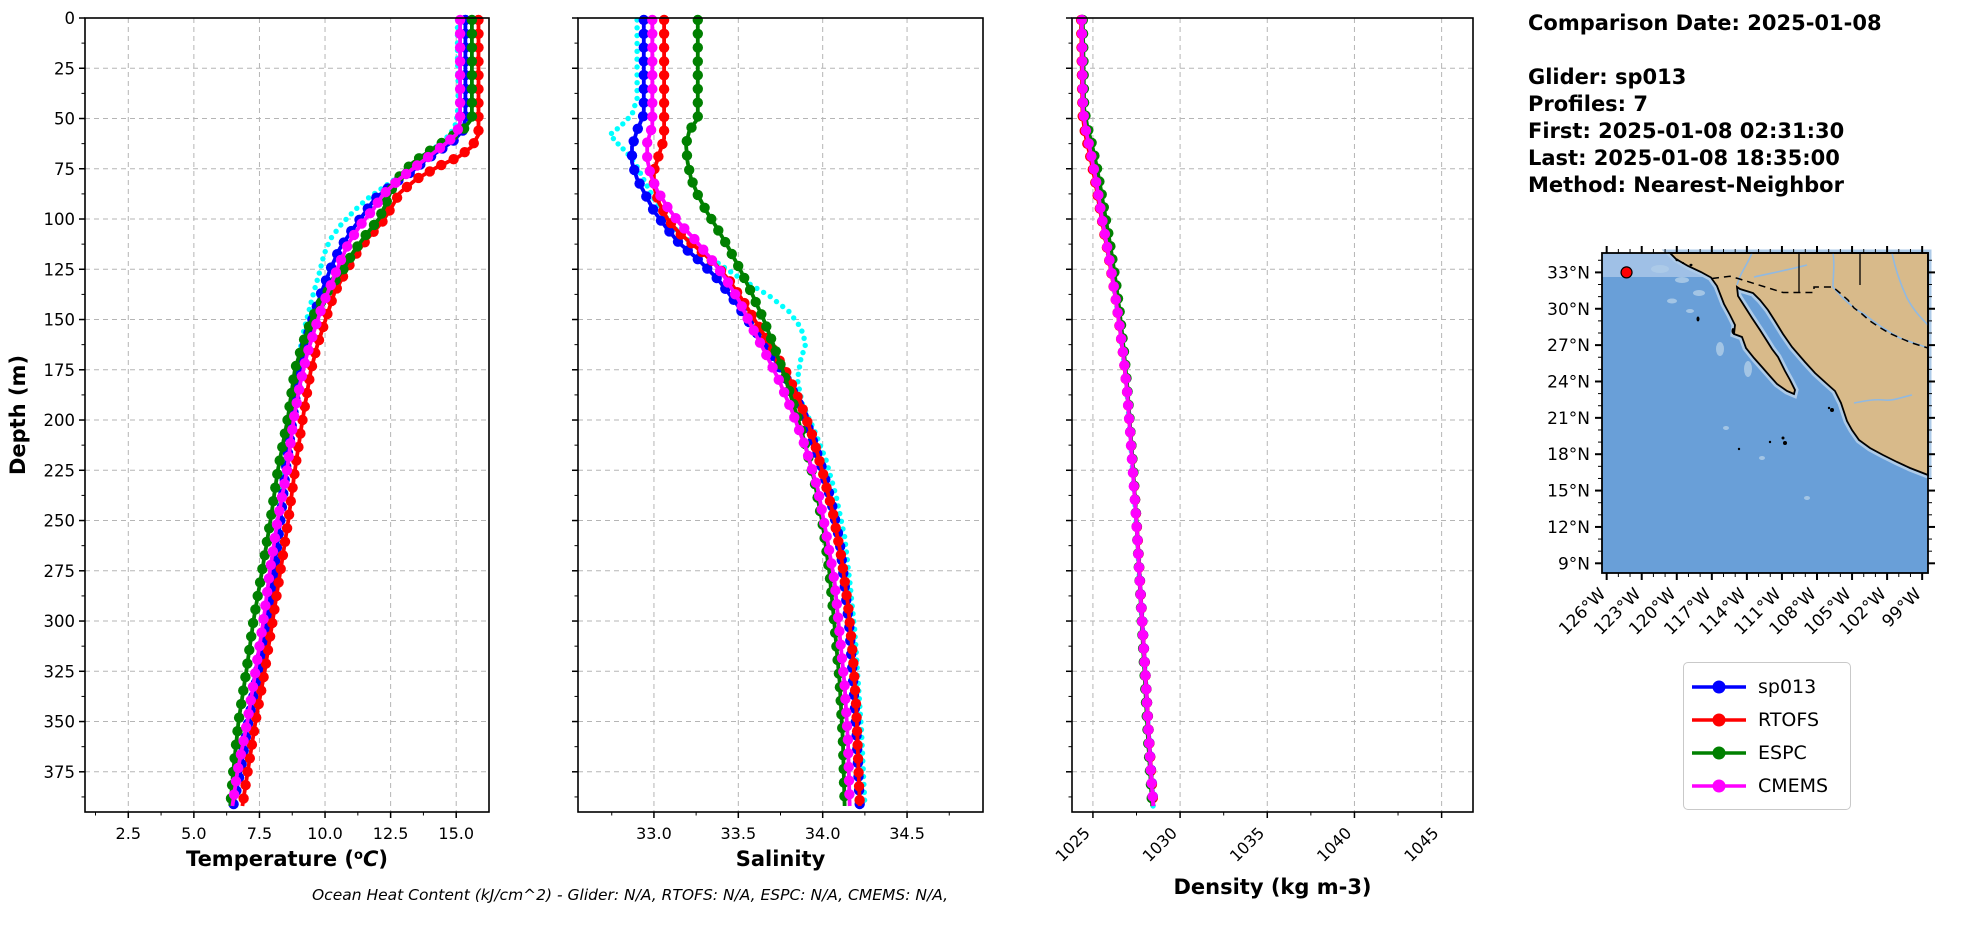 This screenshot has height=934, width=1978. What do you see at coordinates (1568, 346) in the screenshot?
I see `svg-text: 27°N` at bounding box center [1568, 346].